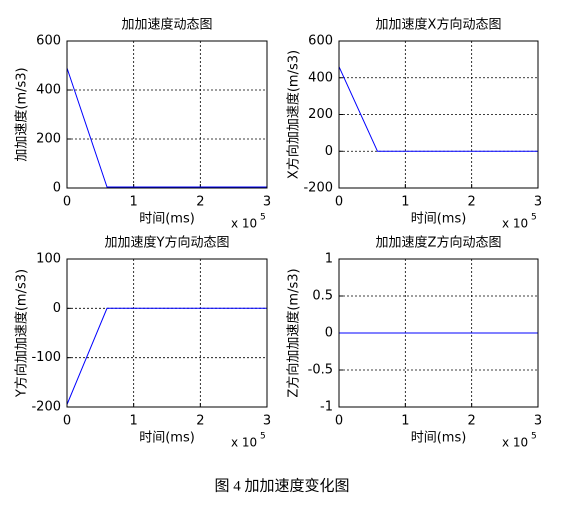 The height and width of the screenshot is (507, 564). I want to click on y-tick-label: -0.5, so click(320, 370).